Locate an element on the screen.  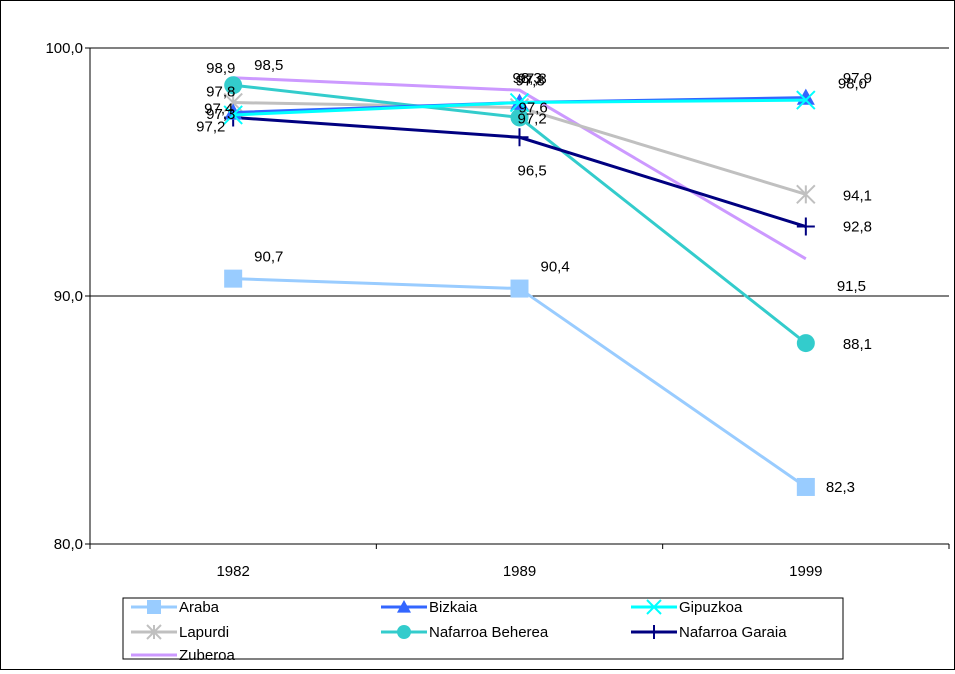
point-araba-1982 is located at coordinates (233, 278).